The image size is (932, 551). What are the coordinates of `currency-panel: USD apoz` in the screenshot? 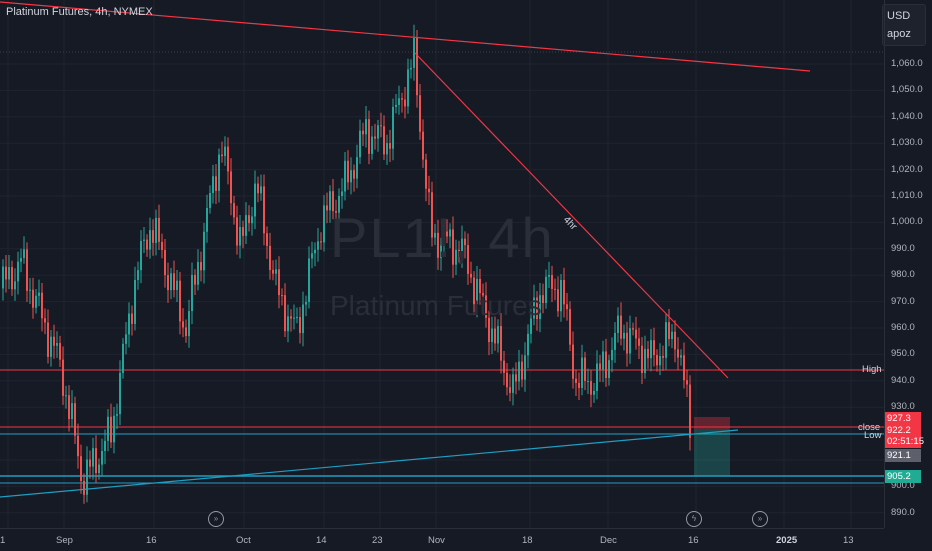 It's located at (904, 25).